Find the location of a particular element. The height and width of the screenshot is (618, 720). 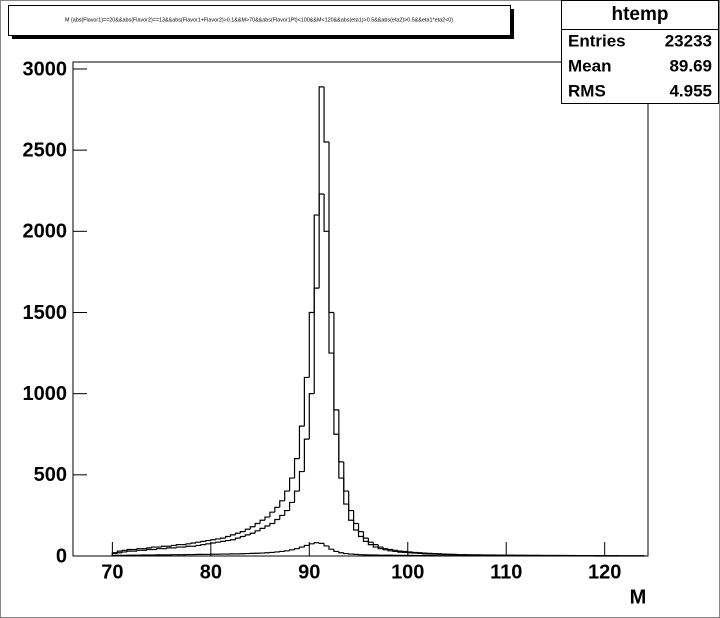

title-box is located at coordinates (259, 20).